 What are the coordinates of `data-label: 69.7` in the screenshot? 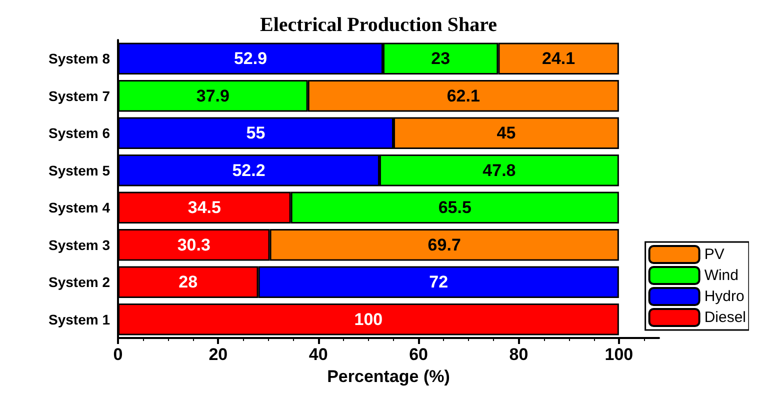 It's located at (444, 244).